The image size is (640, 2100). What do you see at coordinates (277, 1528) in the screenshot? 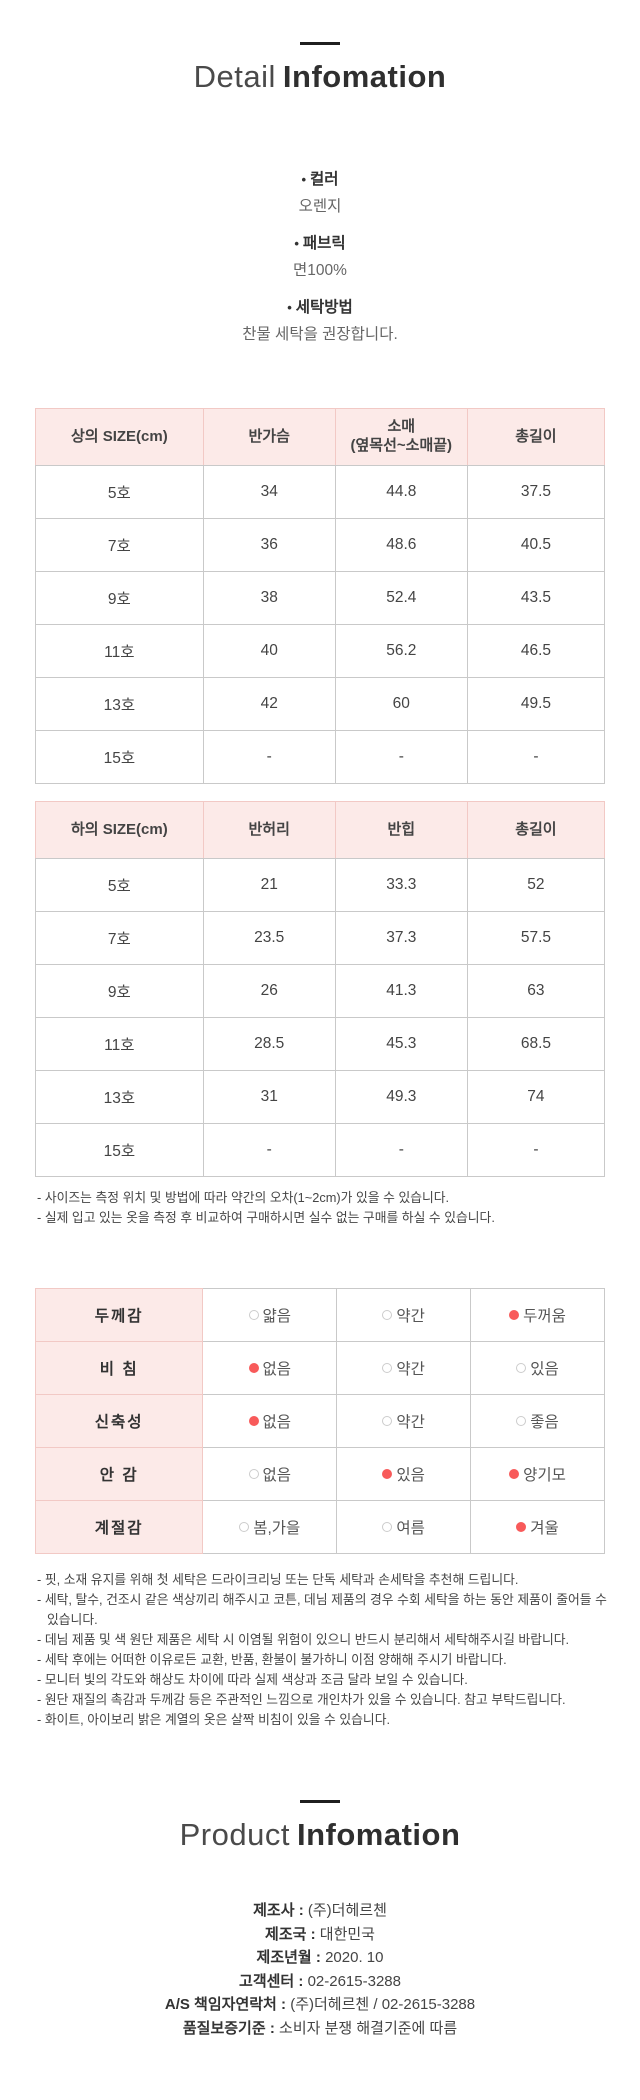
I see `attribute-option-text: 봄,가을` at bounding box center [277, 1528].